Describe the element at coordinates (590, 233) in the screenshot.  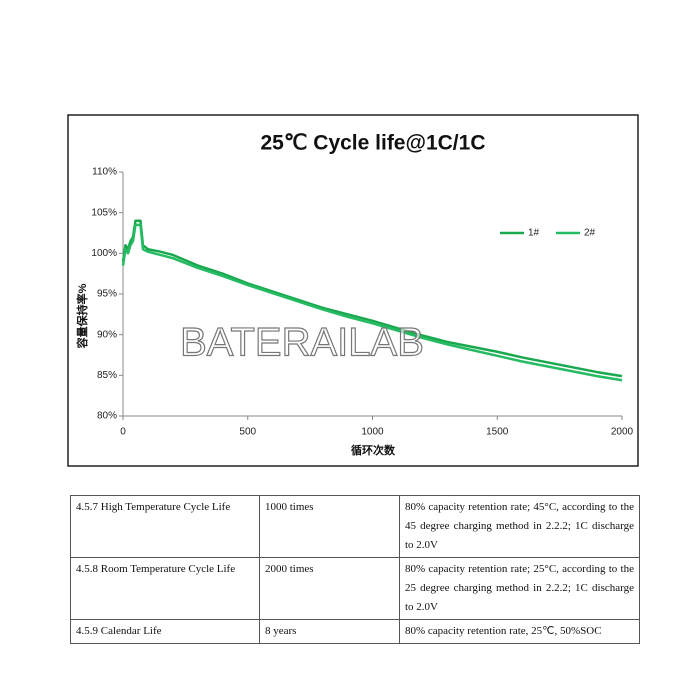
I see `legend-label: 2#` at that location.